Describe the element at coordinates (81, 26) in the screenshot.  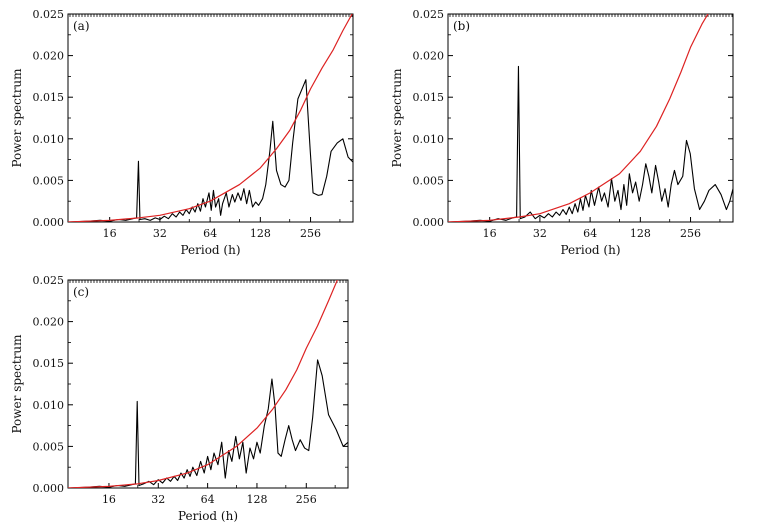
I see `panel-label: (a)` at that location.